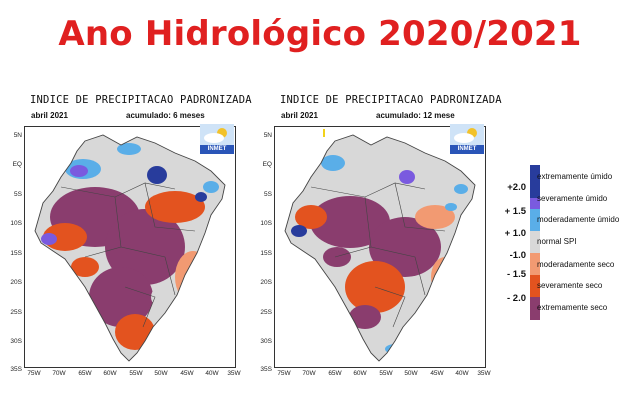  I want to click on legend-threshold: -1.0, so click(517, 255).